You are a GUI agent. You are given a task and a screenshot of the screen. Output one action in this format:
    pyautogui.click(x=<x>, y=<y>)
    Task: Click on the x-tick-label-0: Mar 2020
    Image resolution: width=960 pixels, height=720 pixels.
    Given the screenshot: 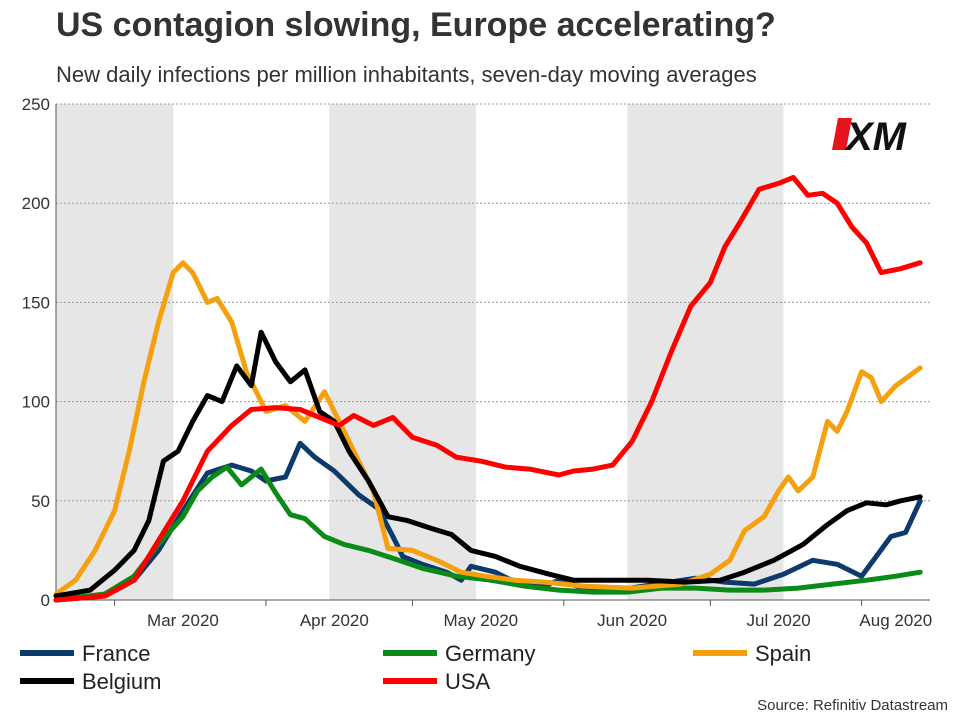 What is the action you would take?
    pyautogui.click(x=183, y=620)
    